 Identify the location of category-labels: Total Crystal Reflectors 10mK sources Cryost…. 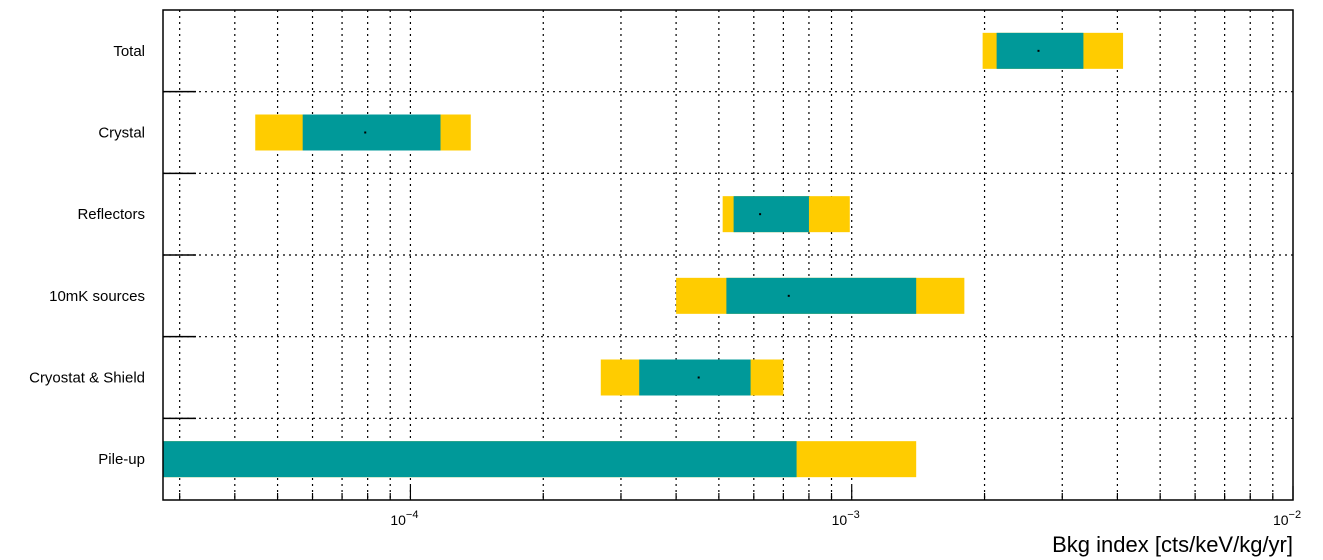
(87, 255).